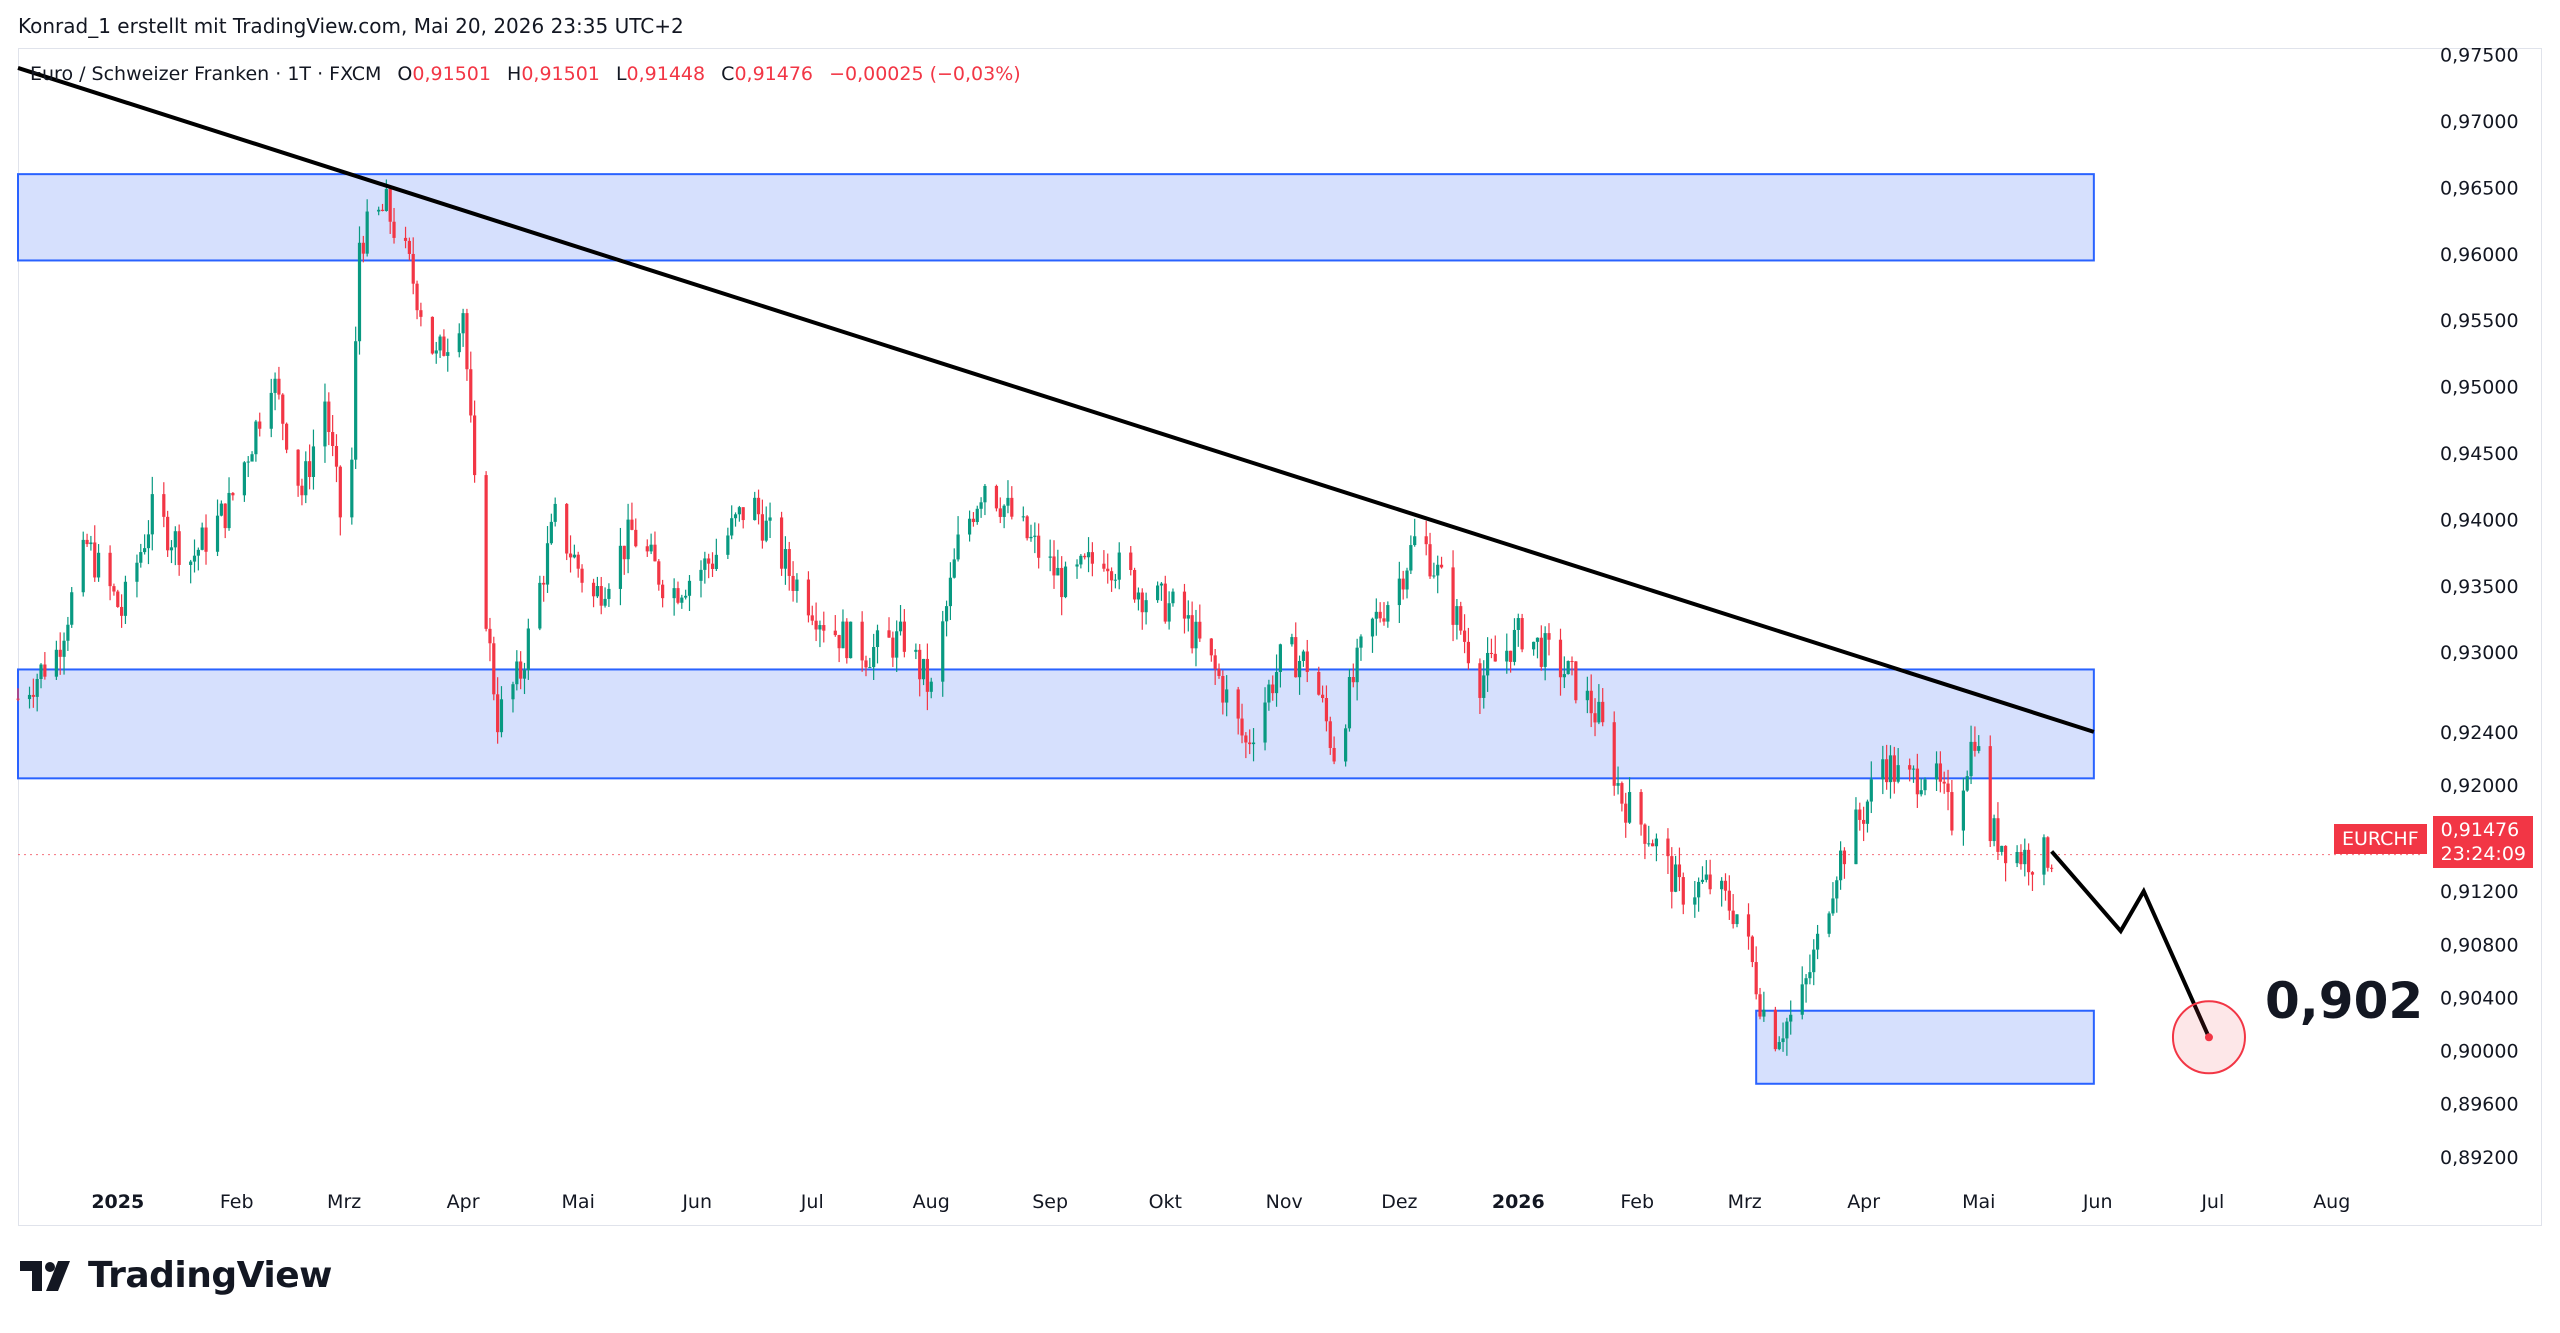 The image size is (2560, 1333). What do you see at coordinates (774, 74) in the screenshot?
I see `close-value: 0,91476` at bounding box center [774, 74].